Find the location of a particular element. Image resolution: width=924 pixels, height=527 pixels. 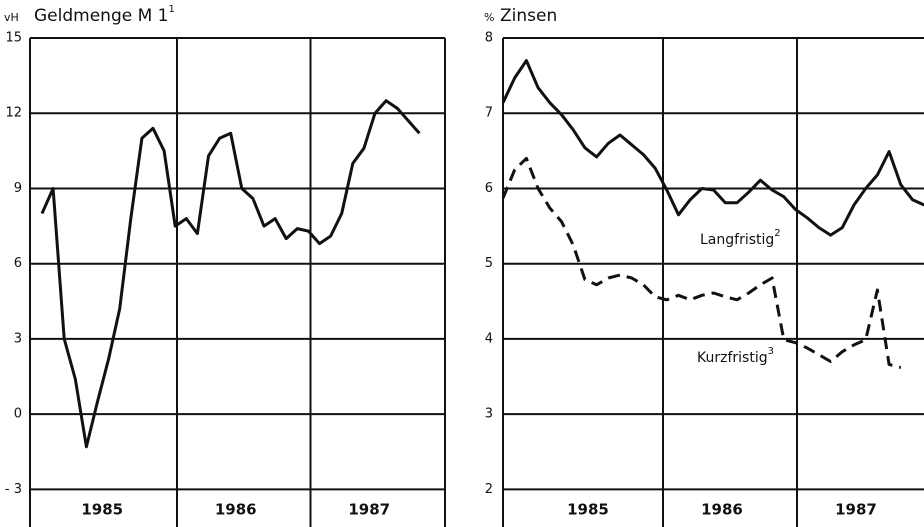

annotation: Langfristig2 is located at coordinates (740, 238).